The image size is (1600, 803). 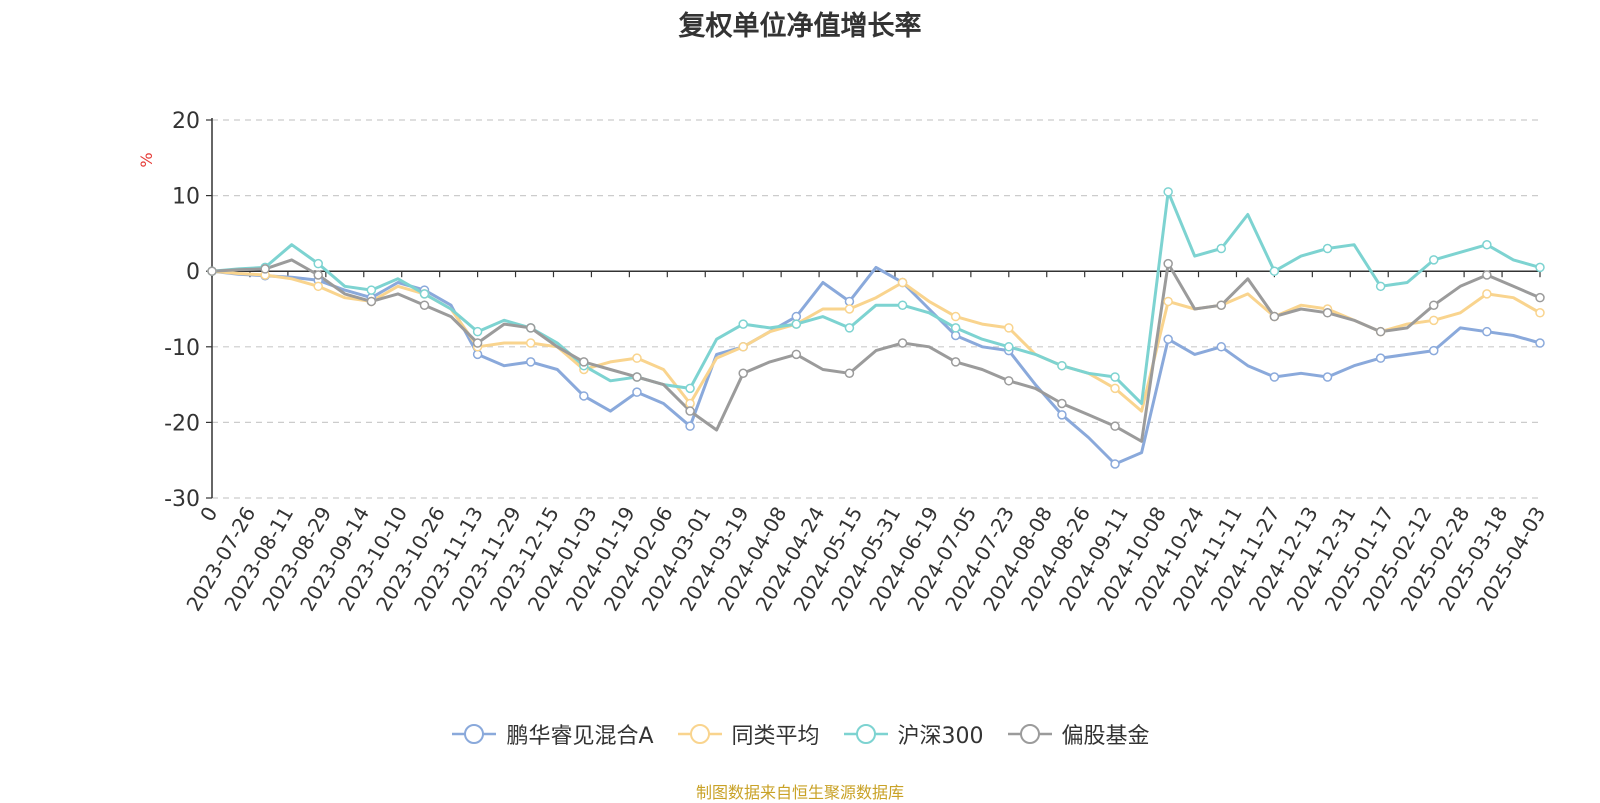 What do you see at coordinates (146, 159) in the screenshot?
I see `y-axis-label: %` at bounding box center [146, 159].